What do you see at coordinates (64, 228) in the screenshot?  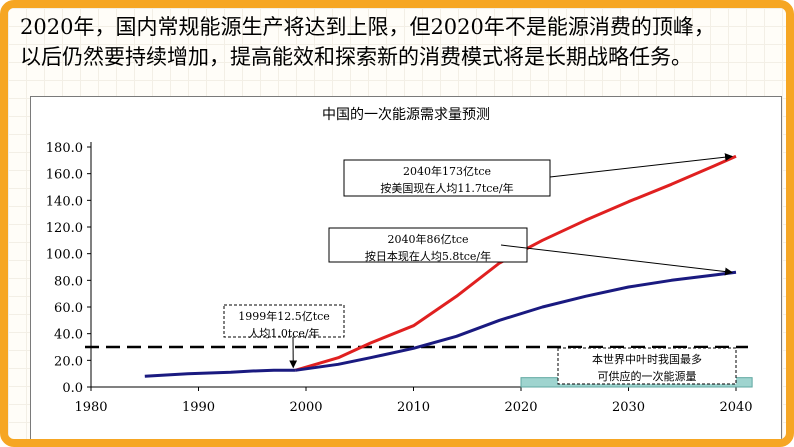 I see `y-tick-label: 120.0` at bounding box center [64, 228].